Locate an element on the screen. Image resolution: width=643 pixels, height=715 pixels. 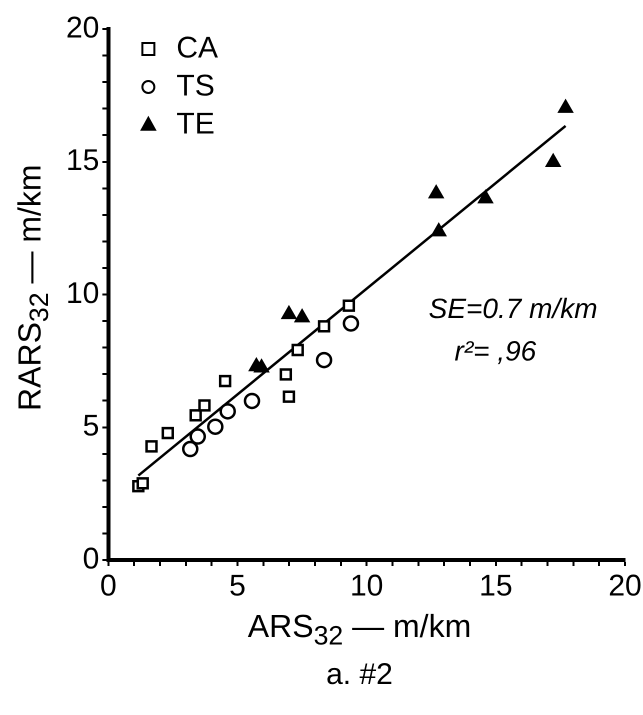
x-tick-label: 10 is located at coordinates (367, 585).